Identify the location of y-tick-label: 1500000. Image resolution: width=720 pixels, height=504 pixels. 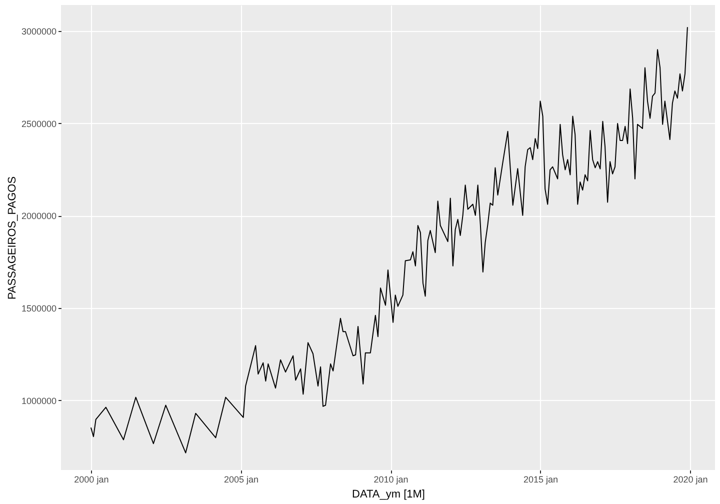
(38, 308).